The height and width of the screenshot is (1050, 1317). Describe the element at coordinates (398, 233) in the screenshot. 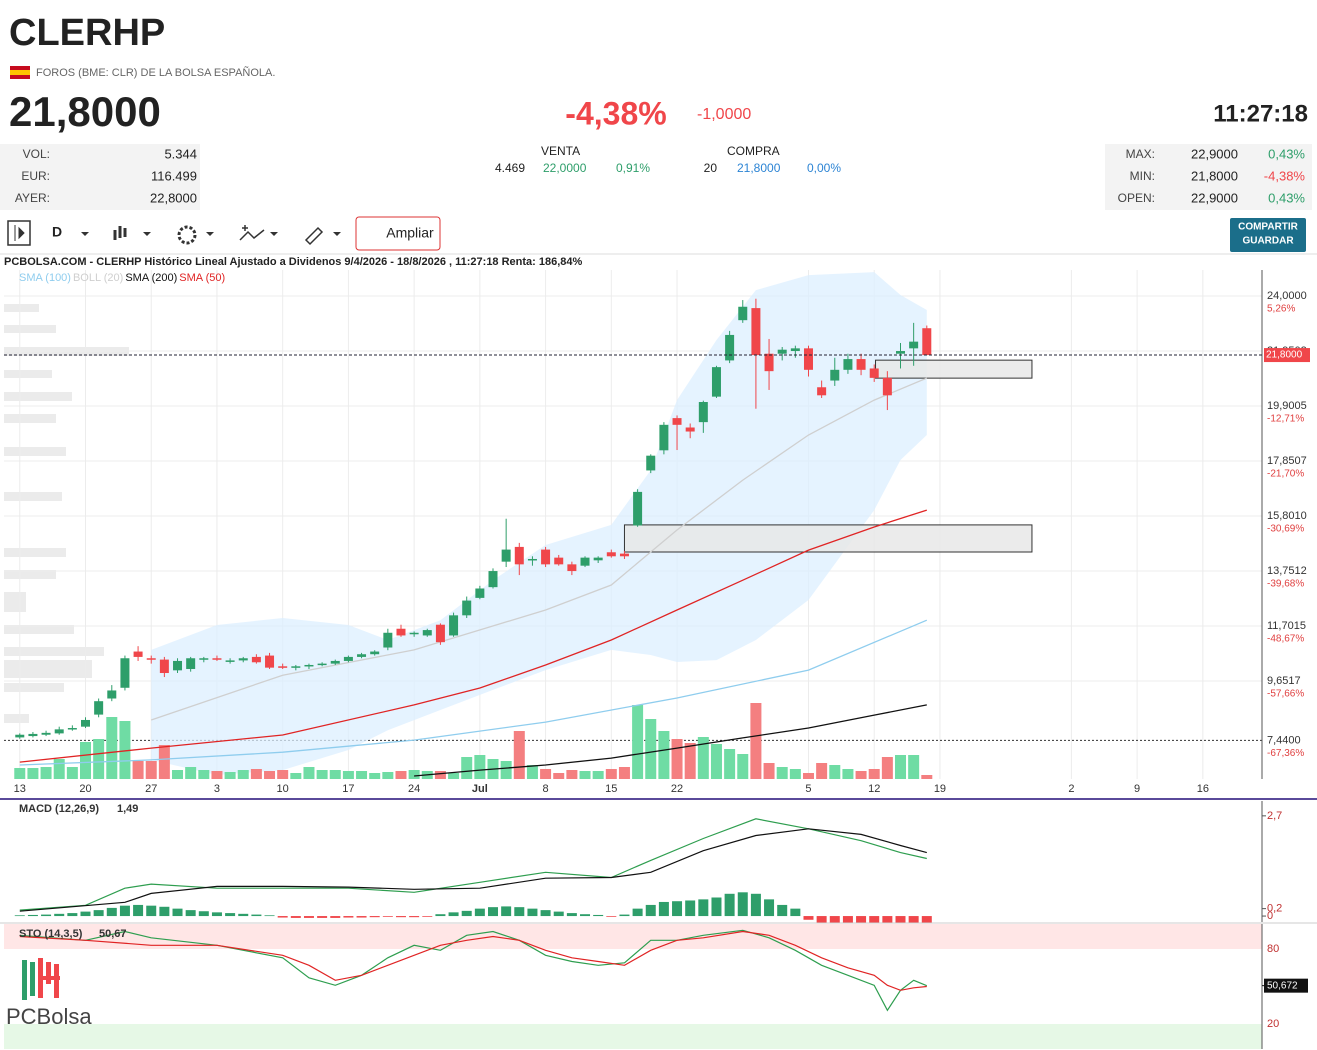

I see `zoom-button` at that location.